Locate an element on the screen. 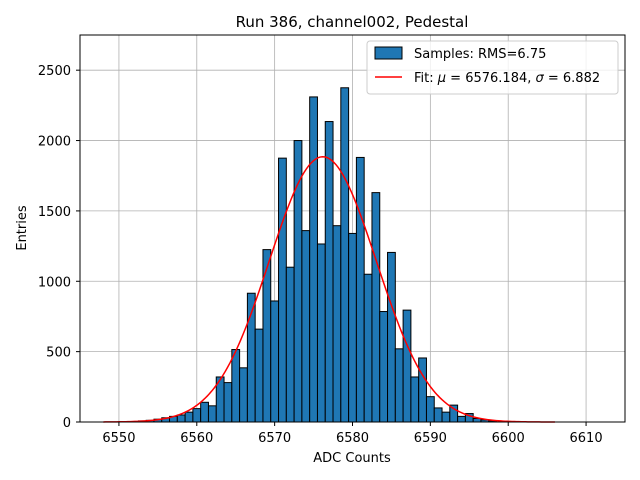  legend-frame is located at coordinates (492, 67).